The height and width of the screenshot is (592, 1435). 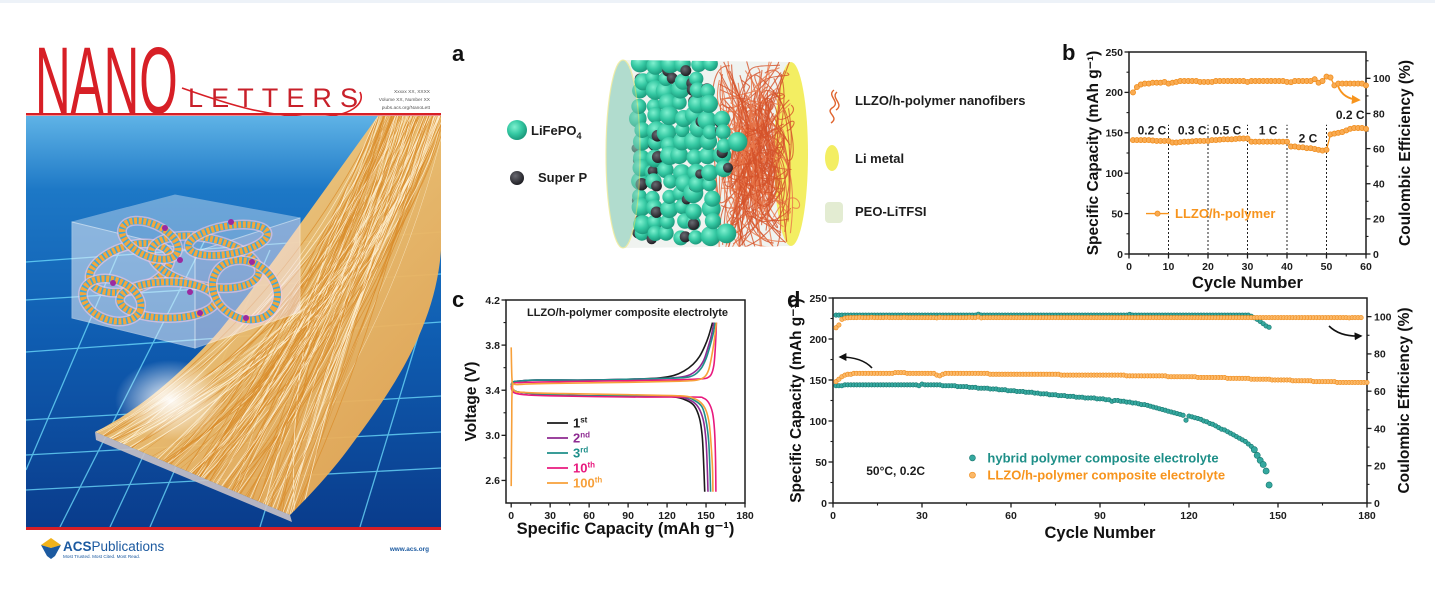 What do you see at coordinates (832, 158) in the screenshot?
I see `yellow-disc-icon` at bounding box center [832, 158].